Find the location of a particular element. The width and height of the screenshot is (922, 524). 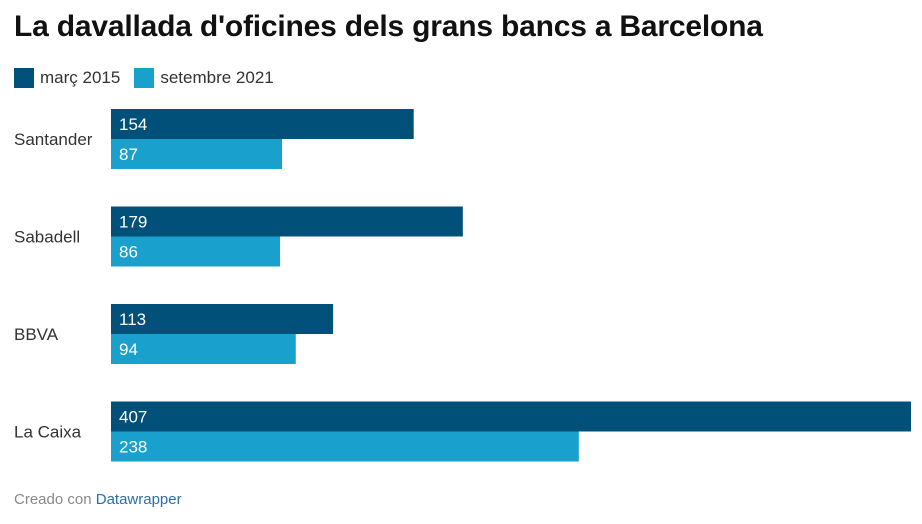

footer-prefix: Creado con is located at coordinates (53, 499).